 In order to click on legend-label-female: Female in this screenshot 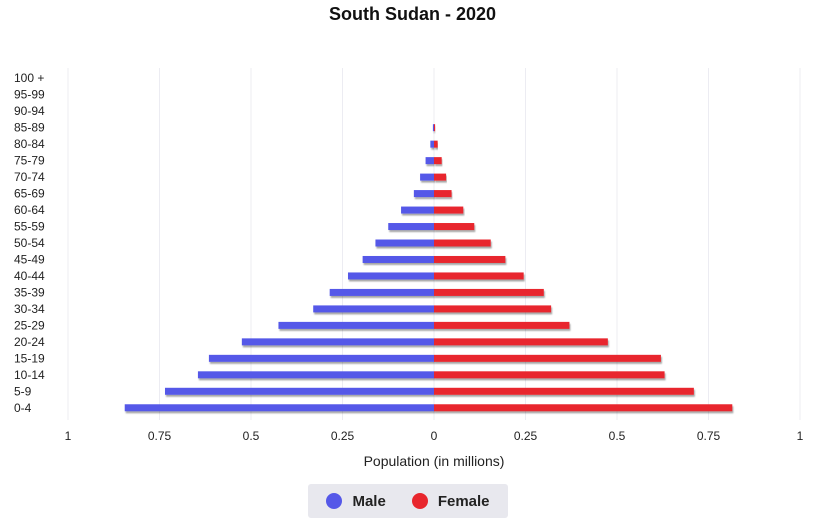, I will do `click(463, 501)`.